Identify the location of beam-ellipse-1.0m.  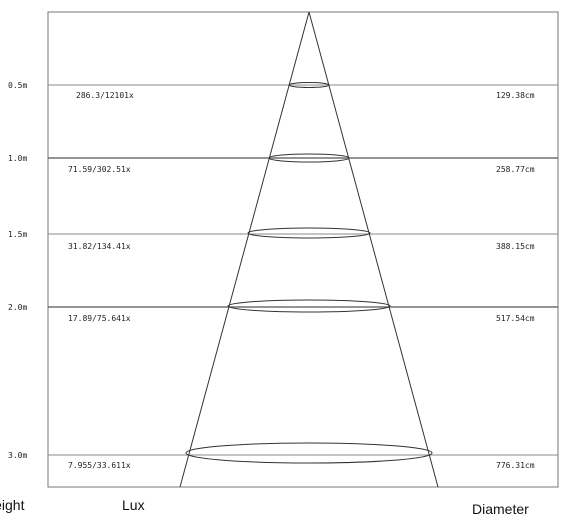
(309, 158).